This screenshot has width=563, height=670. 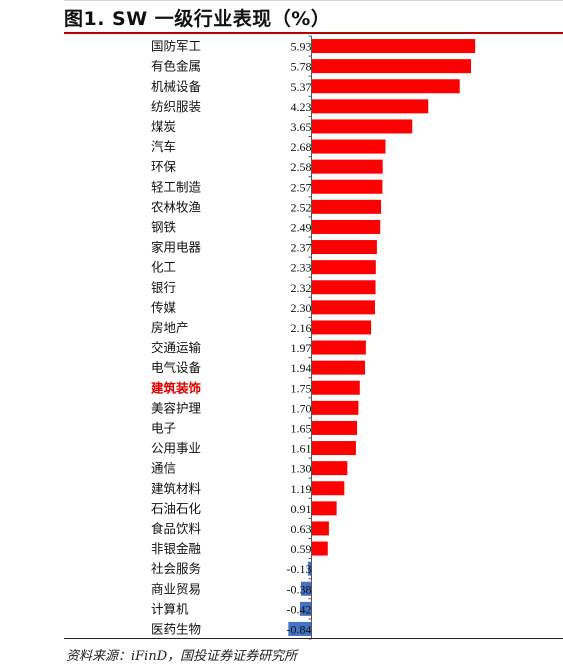 What do you see at coordinates (299, 589) in the screenshot?
I see `value-label: -0.38` at bounding box center [299, 589].